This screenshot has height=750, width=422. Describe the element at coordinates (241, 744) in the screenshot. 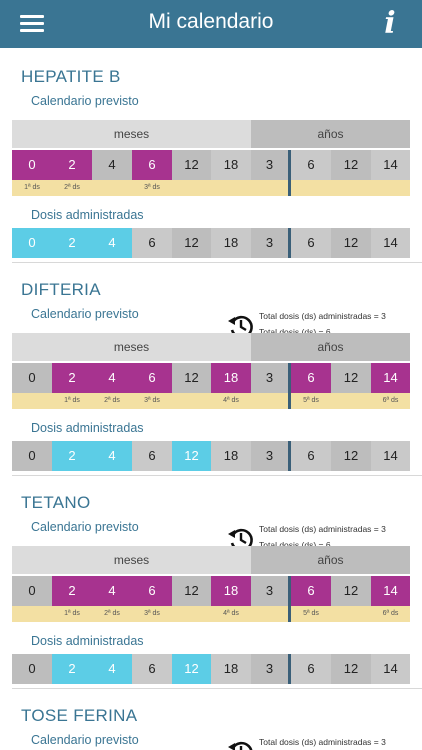

I see `history-icon` at that location.